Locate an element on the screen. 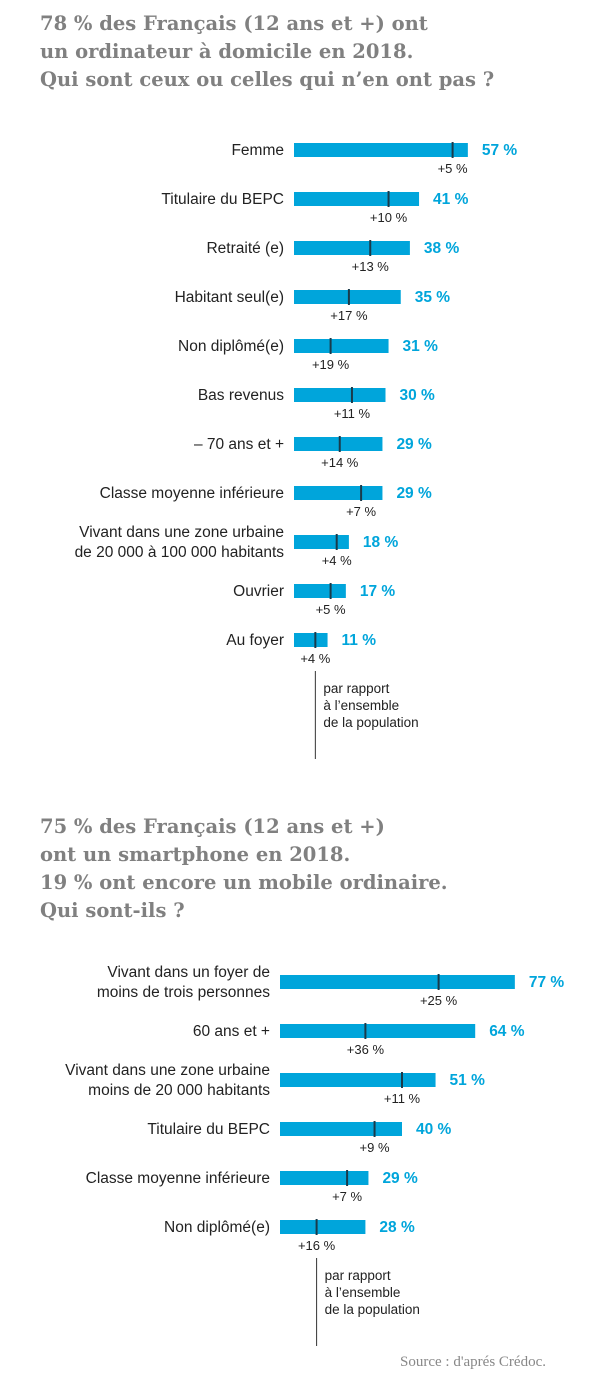 This screenshot has width=594, height=1394. chart1-title-line: 78 % des Français (12 ans et +) ont is located at coordinates (234, 23).